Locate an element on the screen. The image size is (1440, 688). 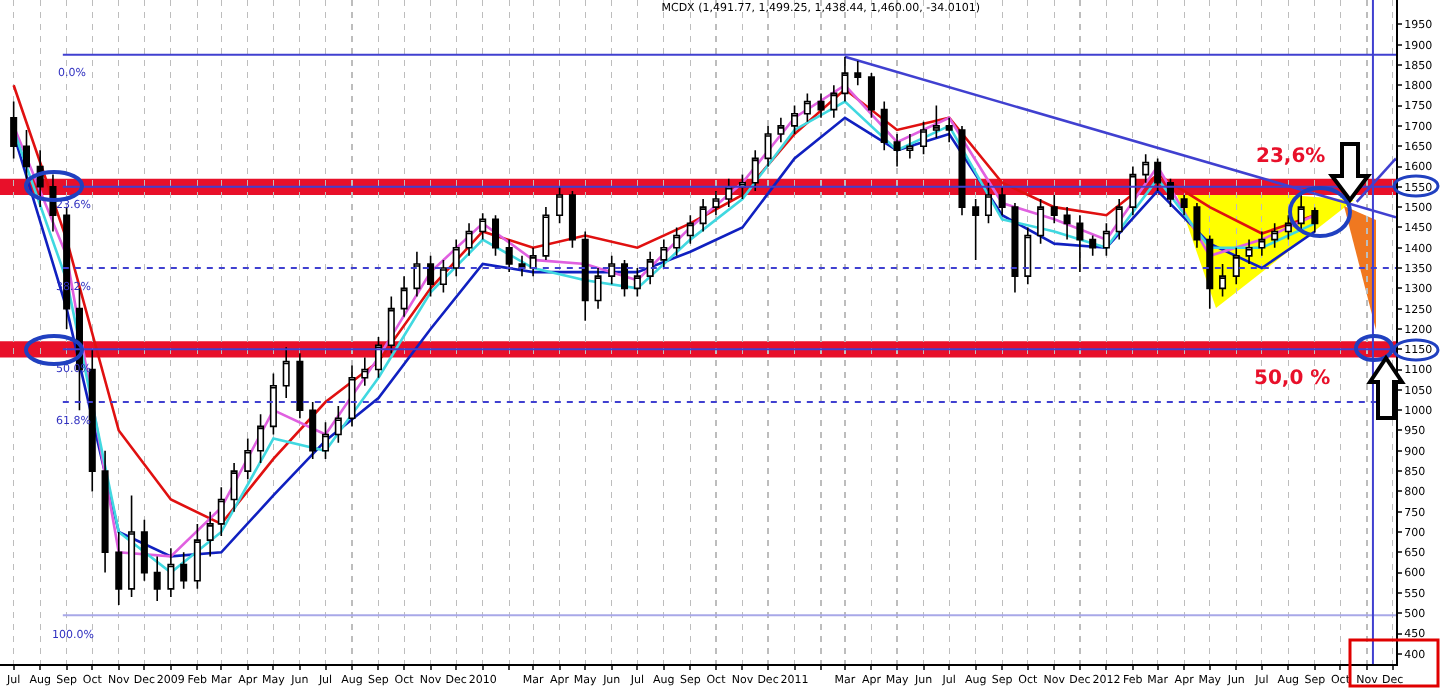
band-label: 50,0 % is located at coordinates (1292, 379).